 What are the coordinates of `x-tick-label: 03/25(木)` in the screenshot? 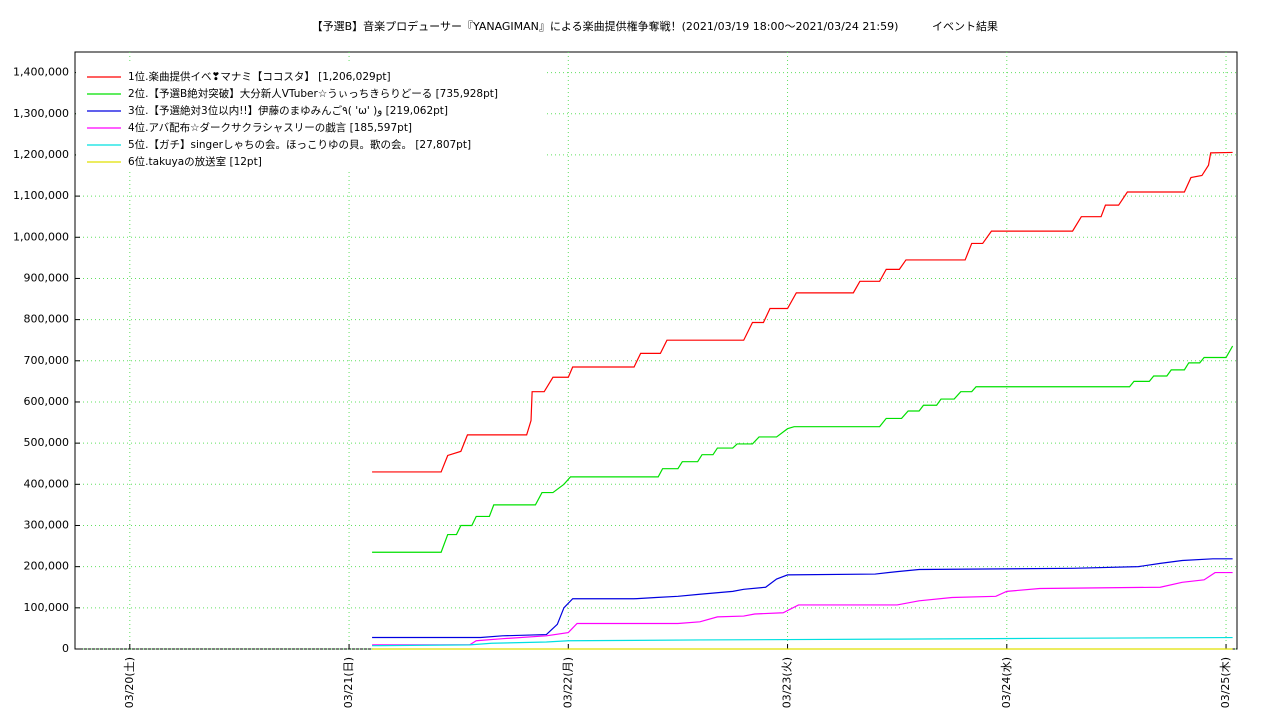 It's located at (1225, 682).